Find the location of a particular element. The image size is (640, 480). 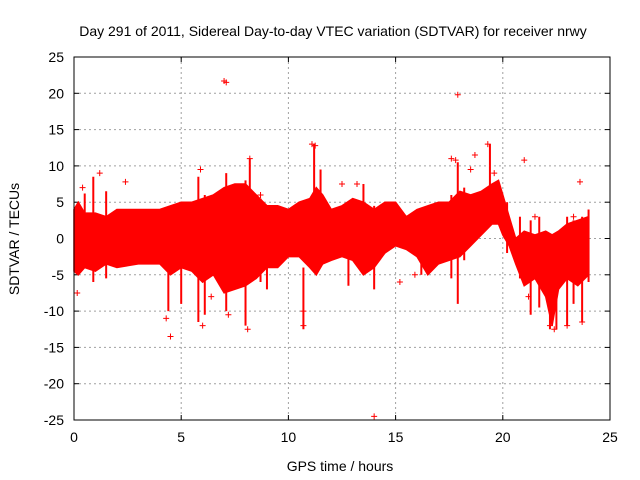

x-tick-label: 20 is located at coordinates (503, 437).